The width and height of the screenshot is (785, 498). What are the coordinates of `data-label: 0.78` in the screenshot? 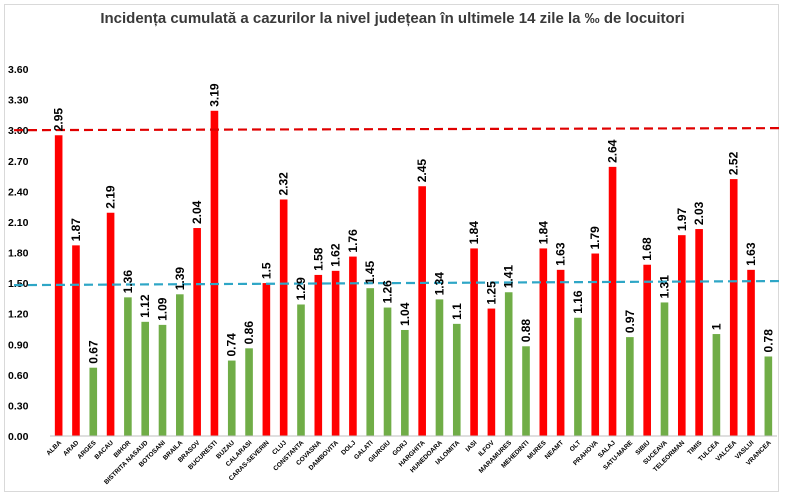 It's located at (768, 341).